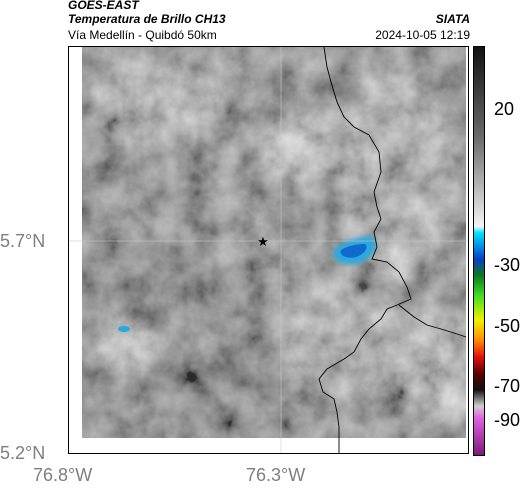 Image resolution: width=526 pixels, height=491 pixels. Describe the element at coordinates (23, 241) in the screenshot. I see `lat-label-1: 5.7°N` at that location.